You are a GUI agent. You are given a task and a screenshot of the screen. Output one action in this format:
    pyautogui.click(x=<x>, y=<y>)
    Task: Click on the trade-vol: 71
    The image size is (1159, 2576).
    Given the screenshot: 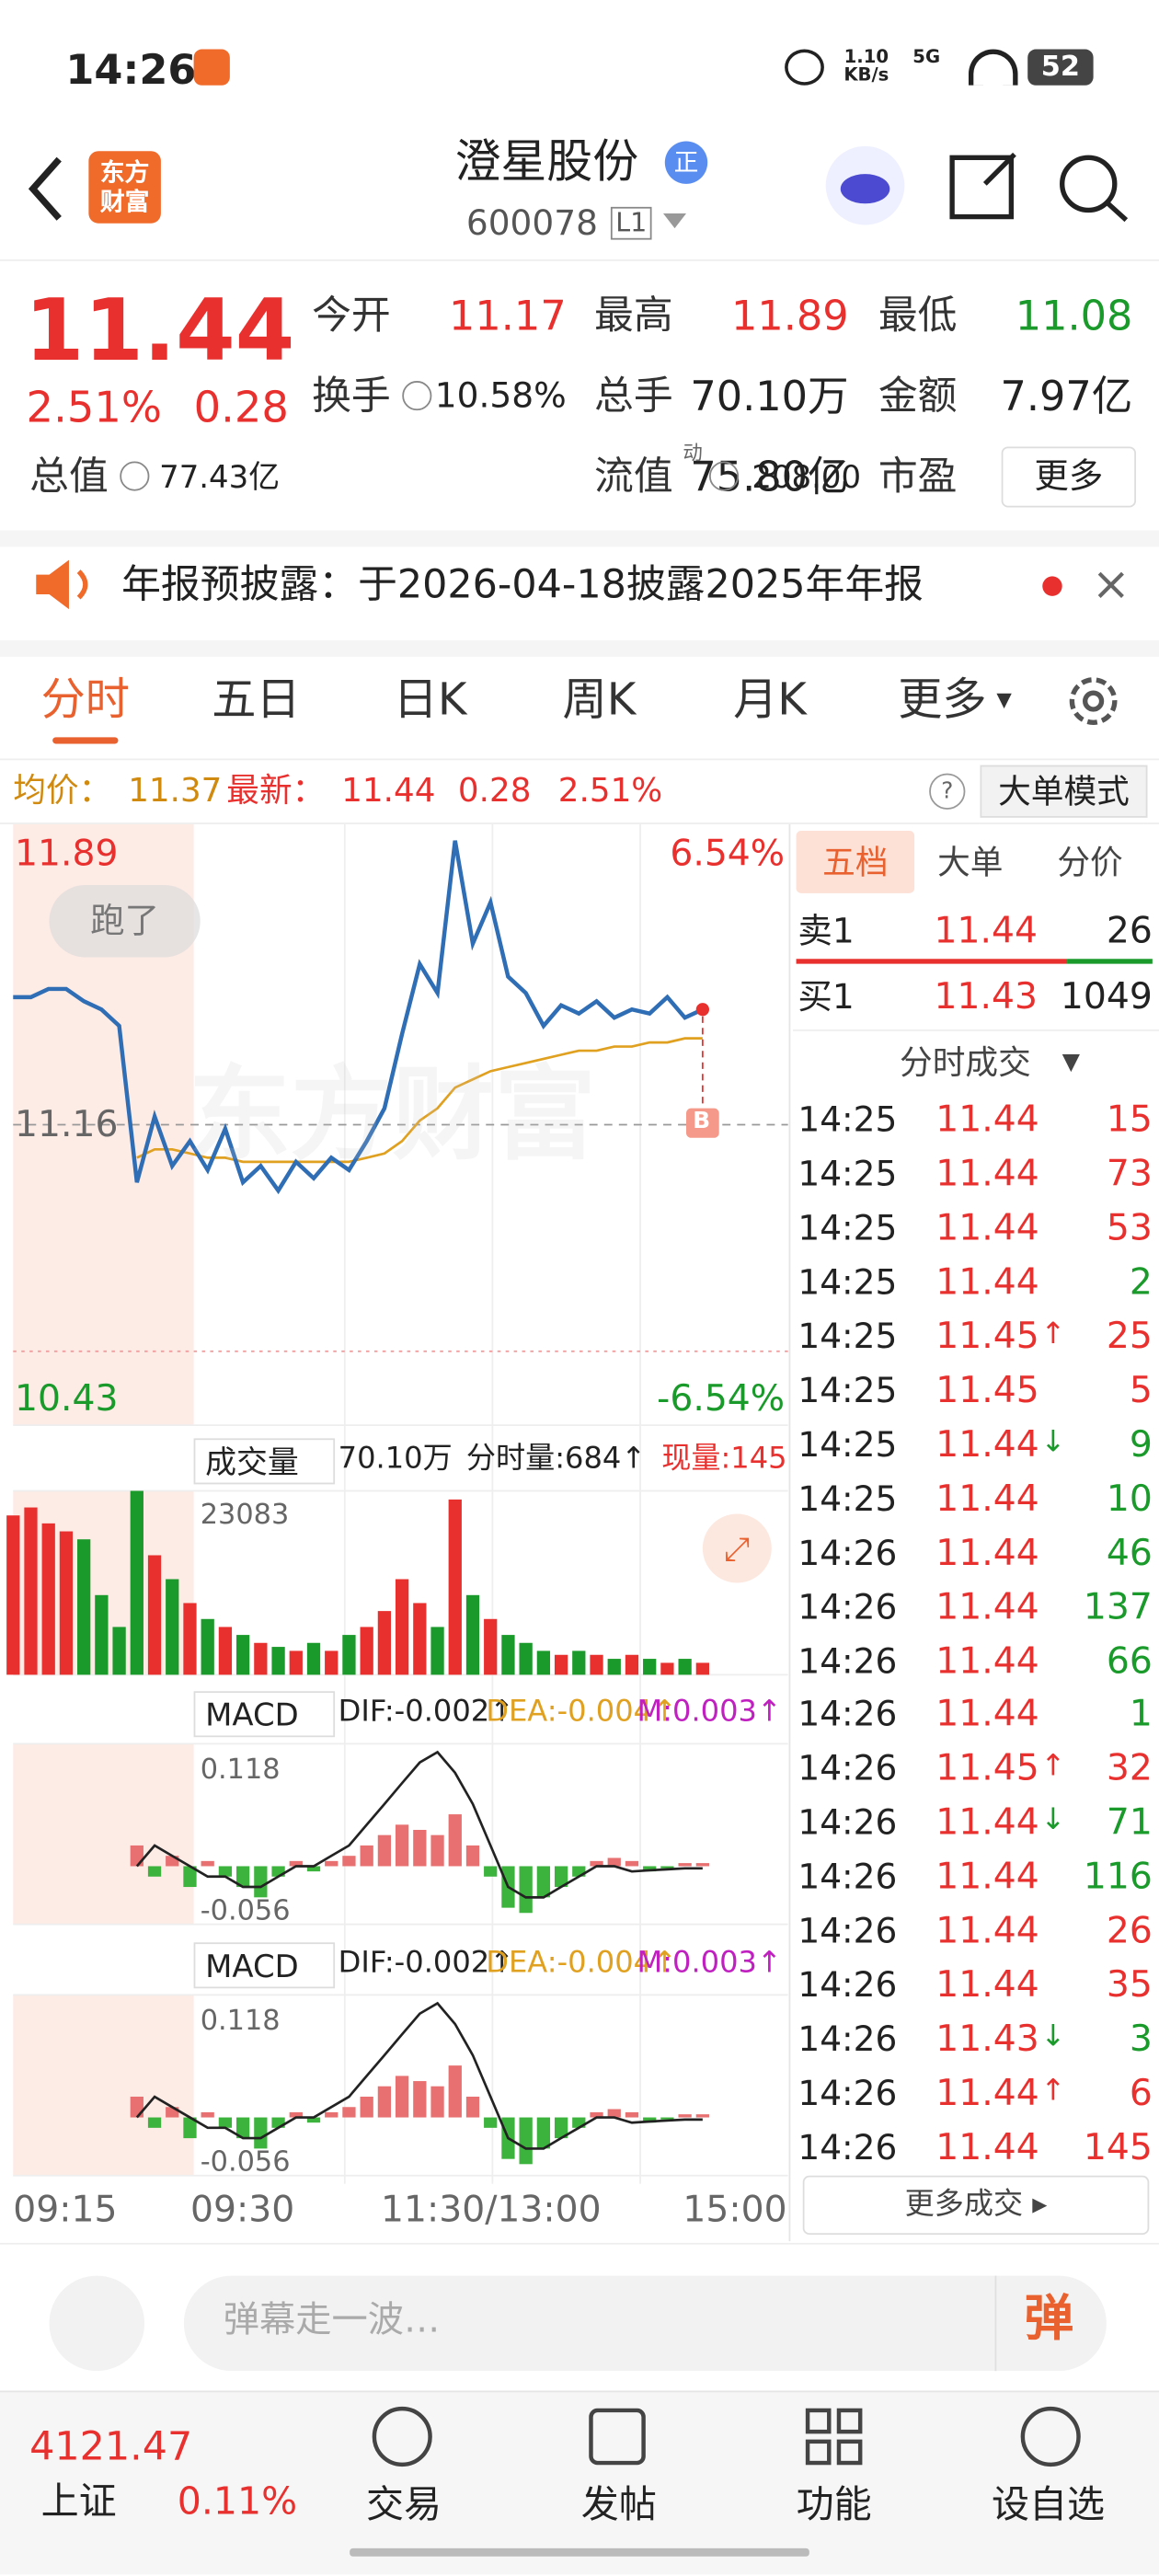 What is the action you would take?
    pyautogui.click(x=1129, y=1824)
    